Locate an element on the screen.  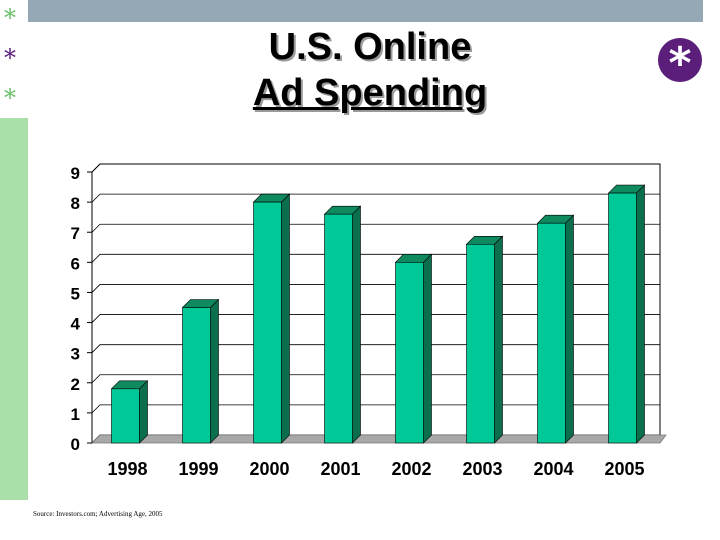
chart-floor is located at coordinates (379, 439).